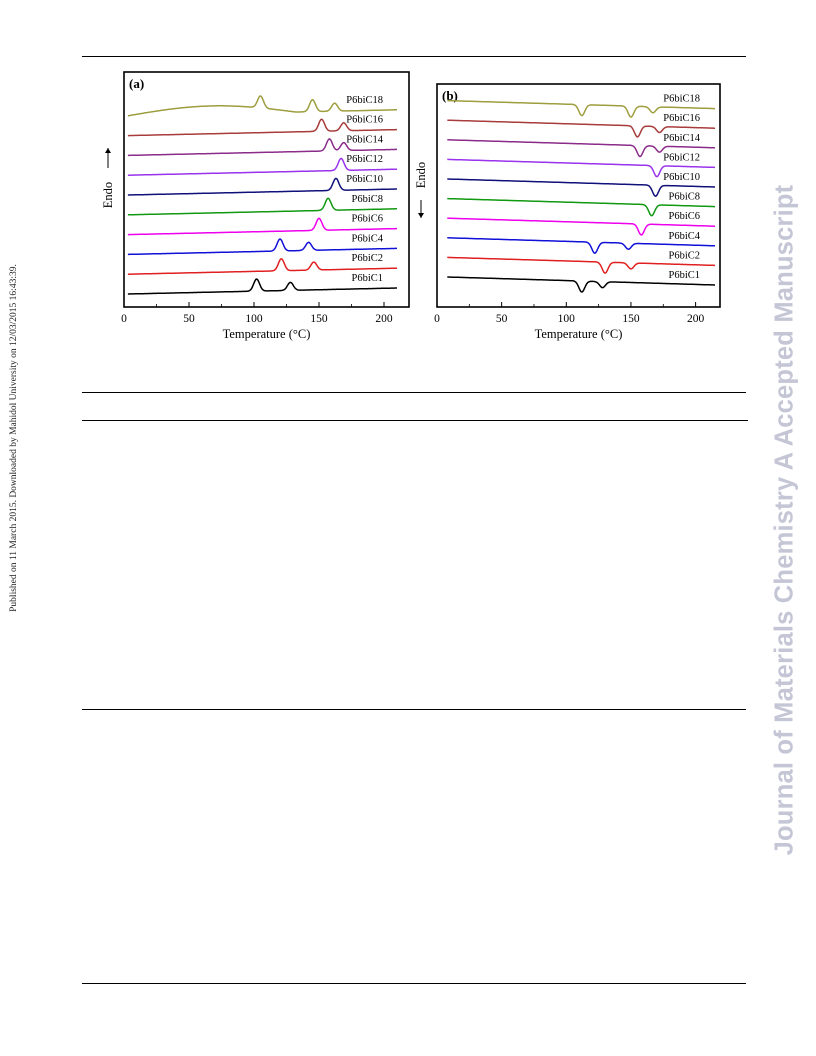 The height and width of the screenshot is (1056, 816). I want to click on section-rule, so click(414, 709).